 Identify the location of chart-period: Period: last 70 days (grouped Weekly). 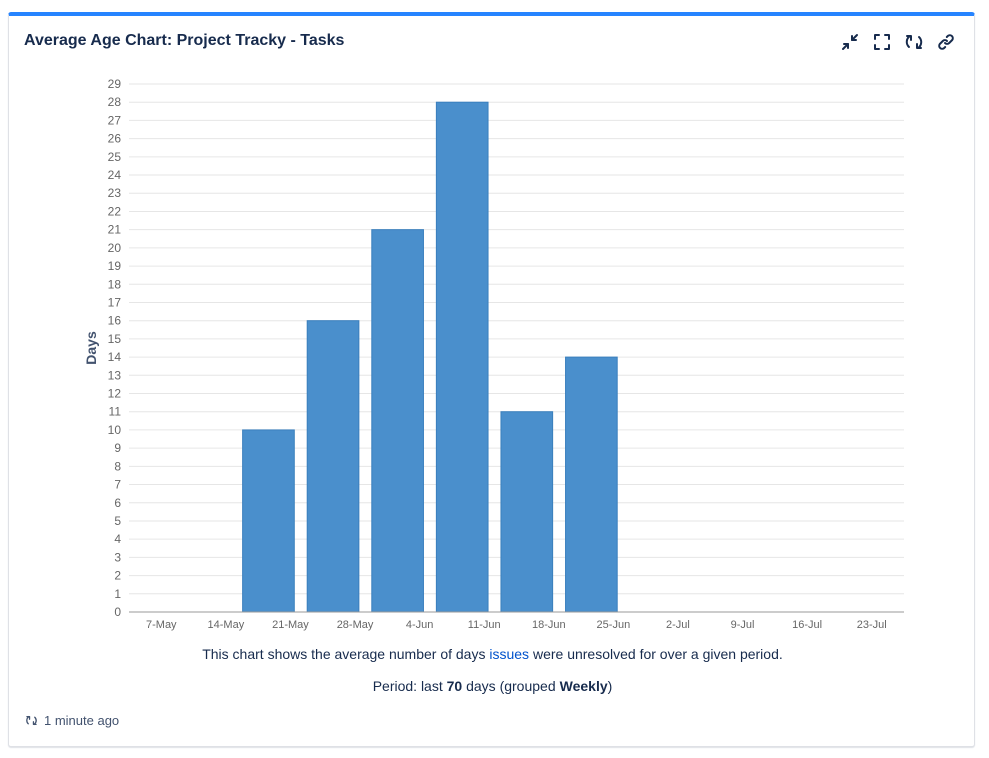
(492, 686).